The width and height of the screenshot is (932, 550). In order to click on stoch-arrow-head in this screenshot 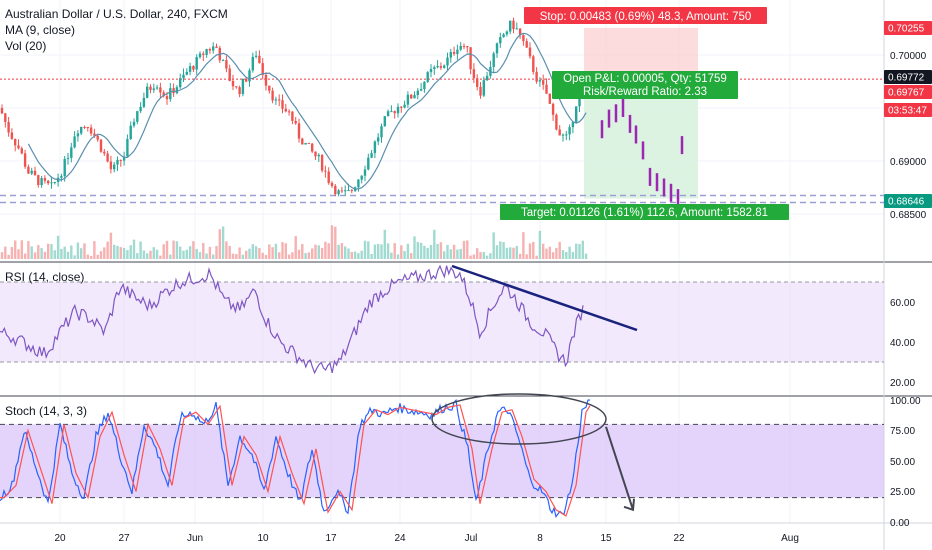, I will do `click(629, 505)`.